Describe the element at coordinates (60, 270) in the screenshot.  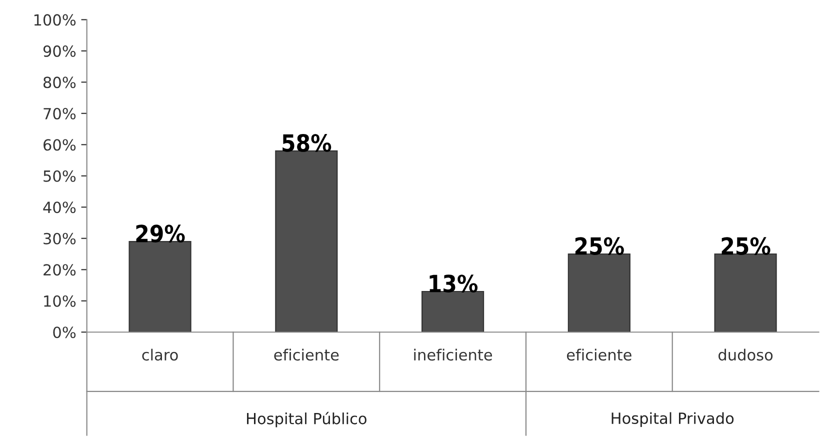
I see `y-tick-label: 20%` at that location.